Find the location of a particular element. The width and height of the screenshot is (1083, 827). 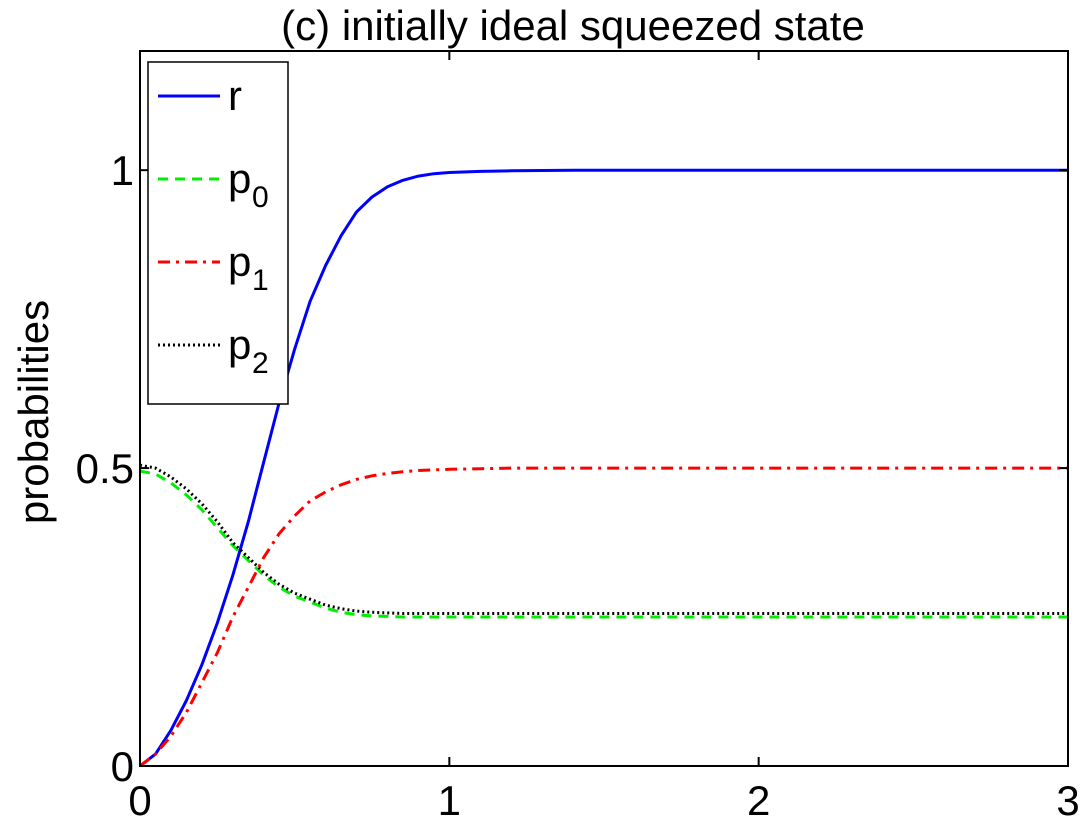

x-tick-label: 1 is located at coordinates (449, 800).